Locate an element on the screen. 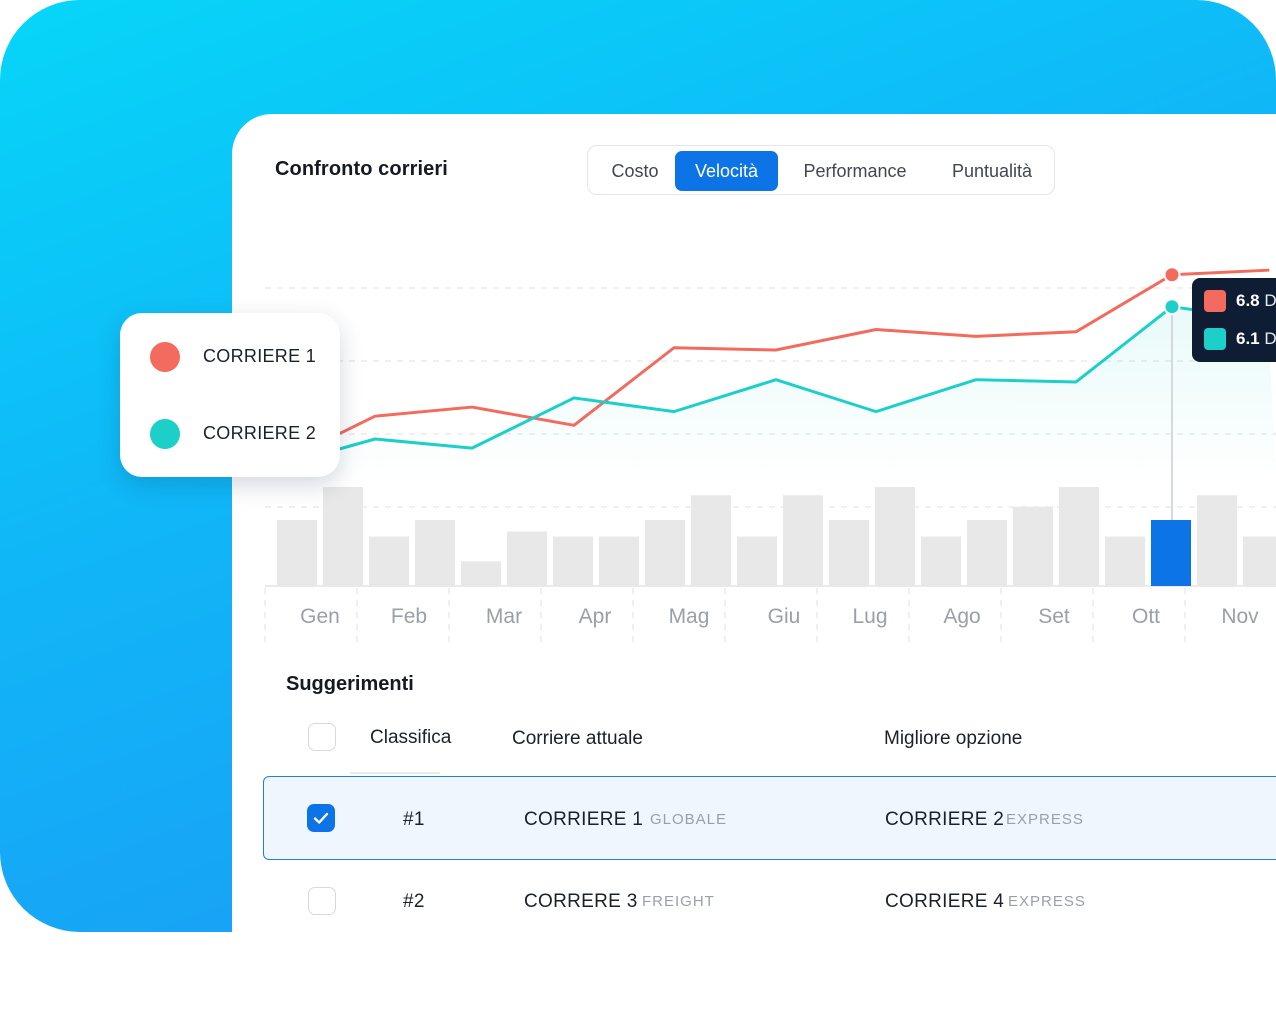 This screenshot has height=1014, width=1276. tooltip-value: 6.8 is located at coordinates (1248, 300).